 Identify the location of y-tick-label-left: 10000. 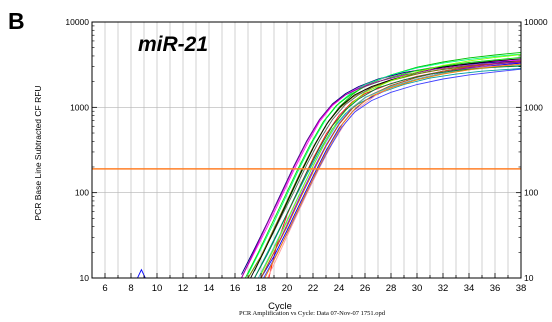
(77, 22).